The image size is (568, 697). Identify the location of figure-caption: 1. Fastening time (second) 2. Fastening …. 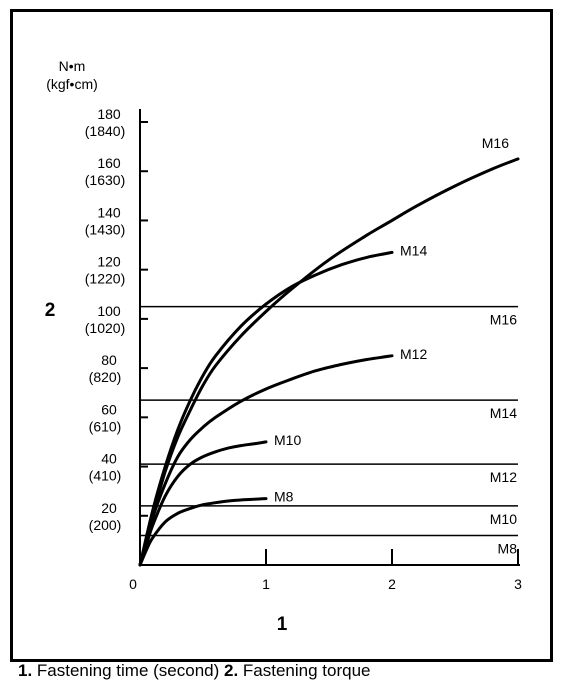
(194, 671).